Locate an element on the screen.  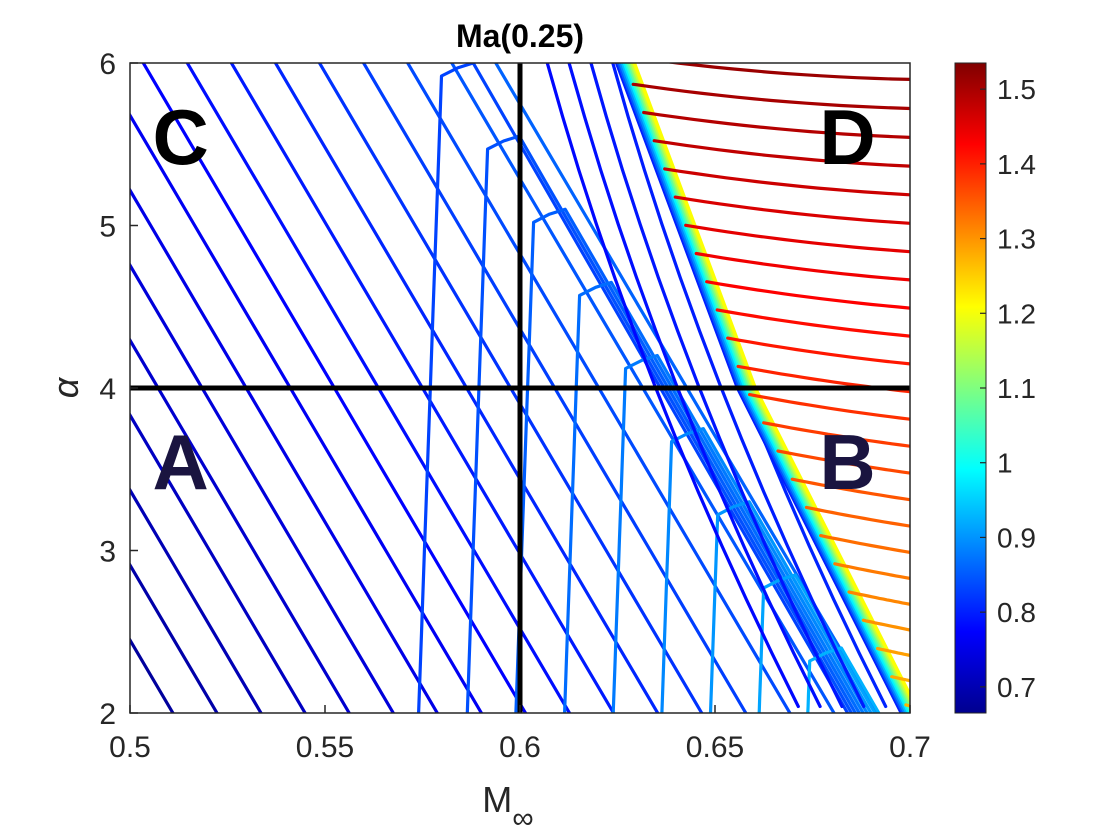
x-tick-label: 0.6 is located at coordinates (520, 747).